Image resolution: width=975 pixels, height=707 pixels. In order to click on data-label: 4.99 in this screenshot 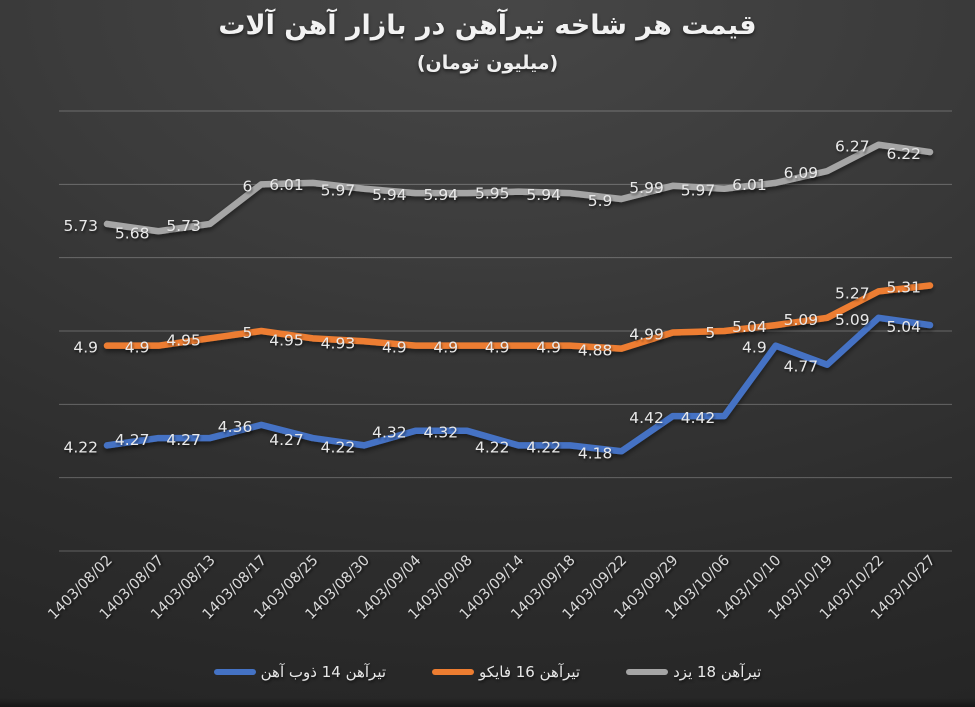, I will do `click(646, 334)`.